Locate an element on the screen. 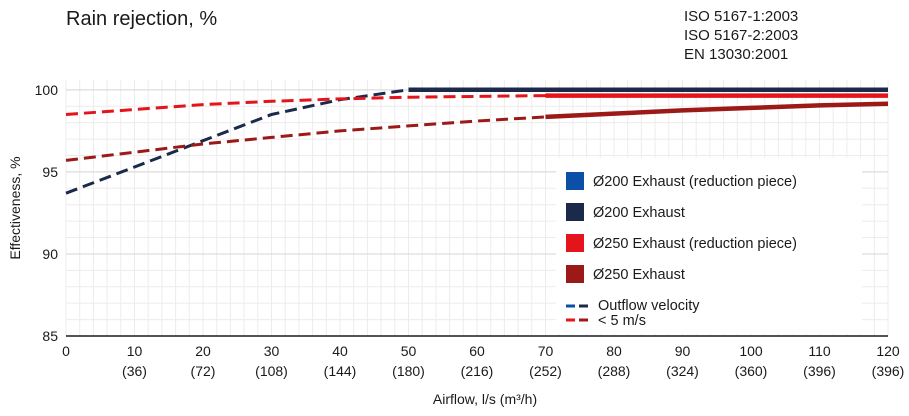 This screenshot has height=416, width=909. x-tick-label-secondary: (252) is located at coordinates (545, 371).